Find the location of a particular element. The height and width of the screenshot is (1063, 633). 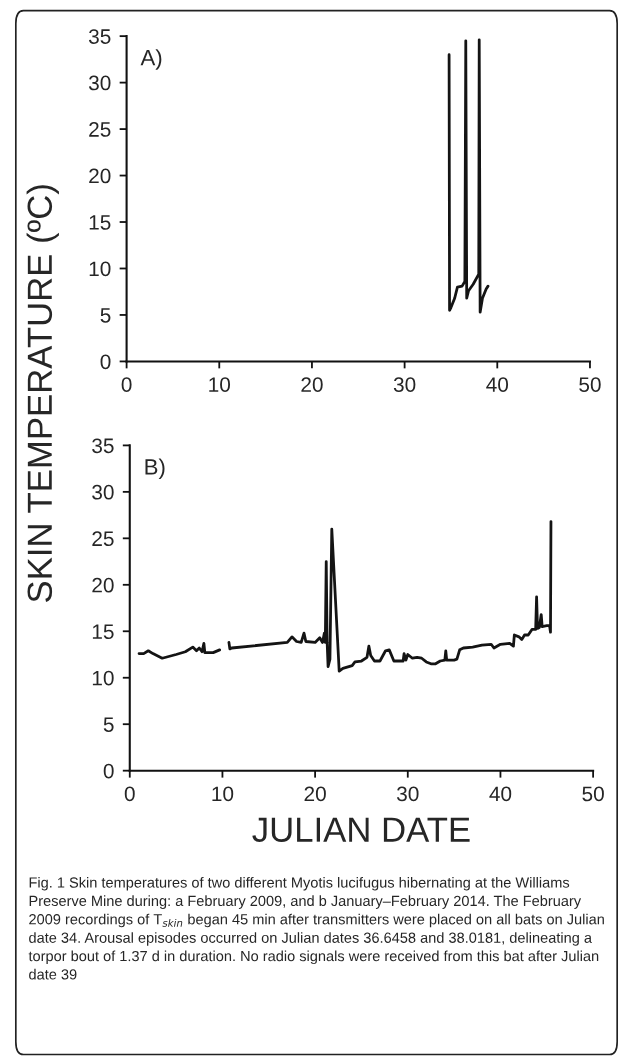

y-axis-title: SKIN TEMPERATURE (ºC) is located at coordinates (42, 393).